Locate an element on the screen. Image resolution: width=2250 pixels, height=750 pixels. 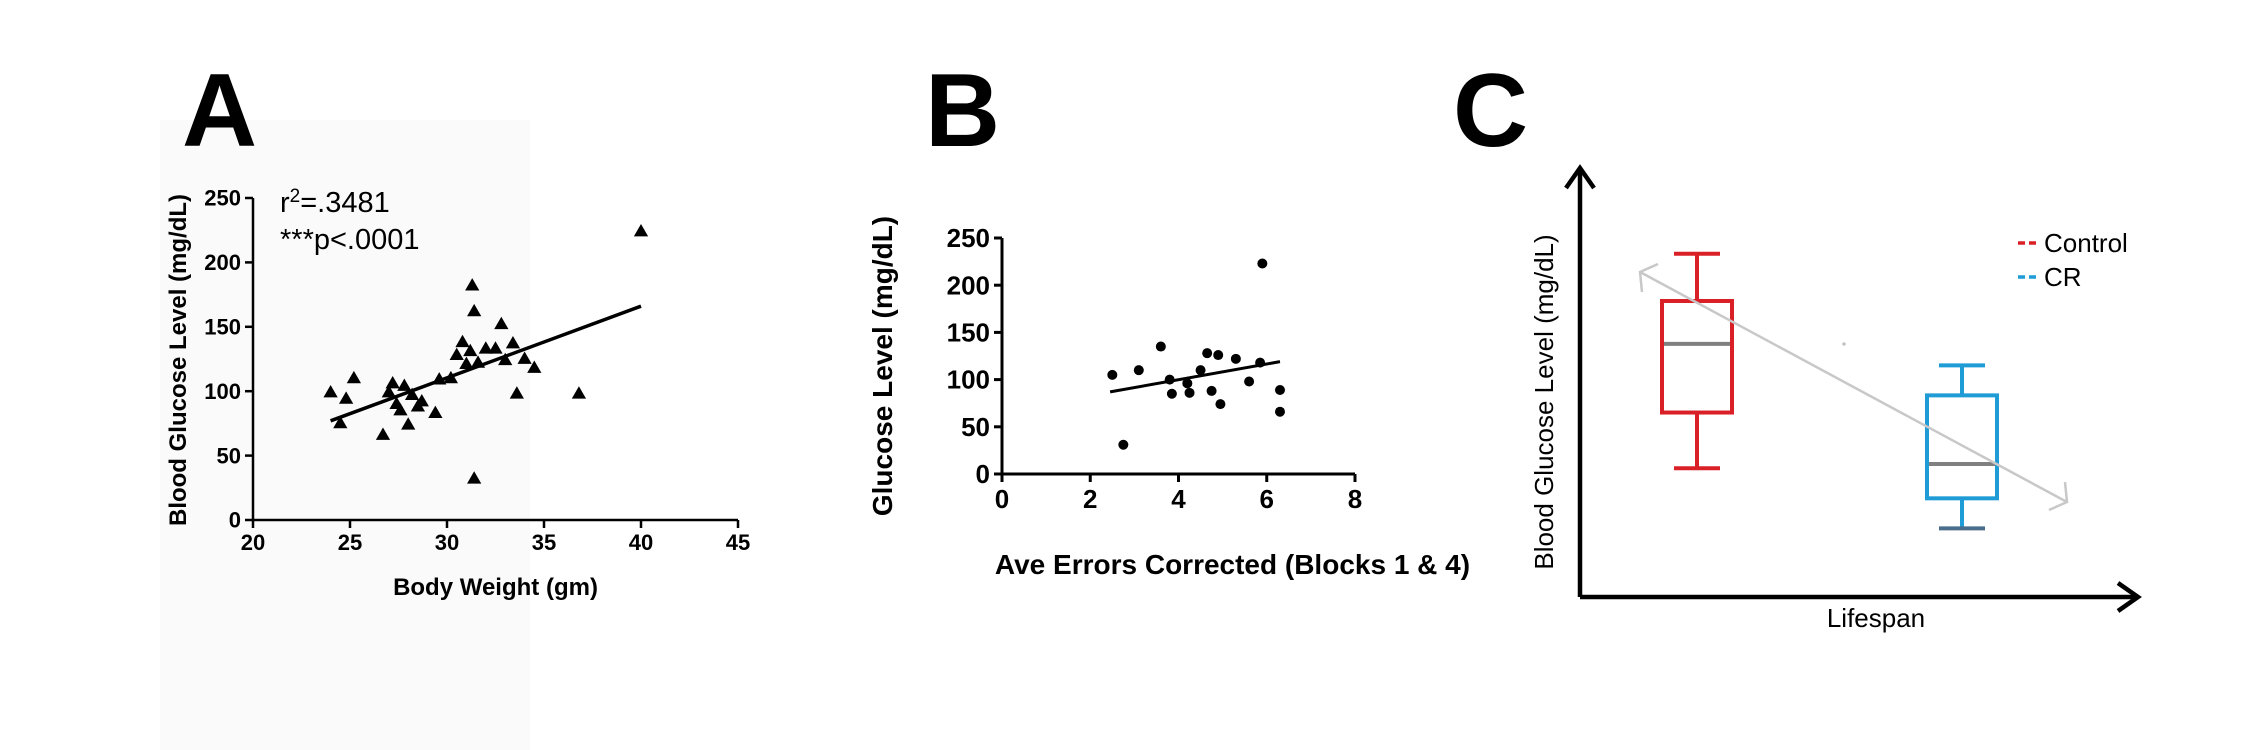
x-tick-label: 2 is located at coordinates (1090, 499).